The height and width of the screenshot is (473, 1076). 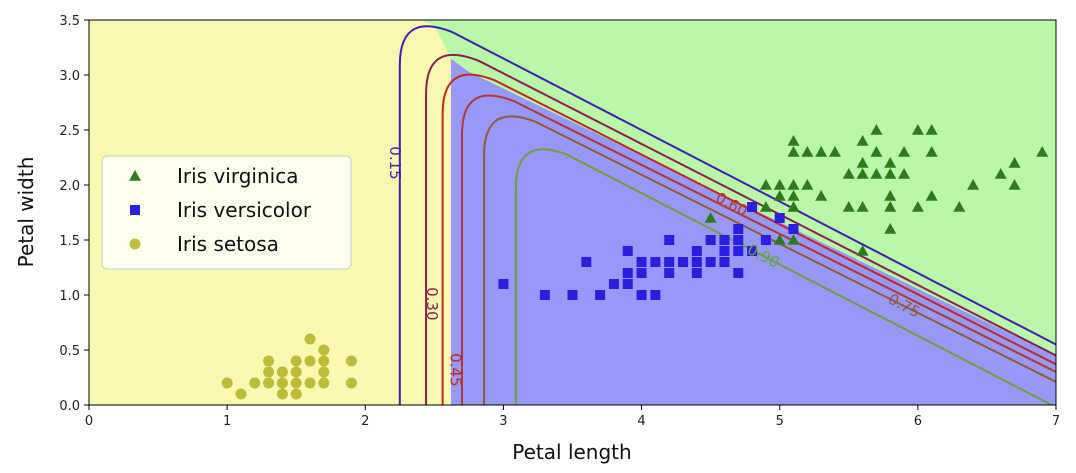 What do you see at coordinates (227, 421) in the screenshot?
I see `x-tick-label: 1` at bounding box center [227, 421].